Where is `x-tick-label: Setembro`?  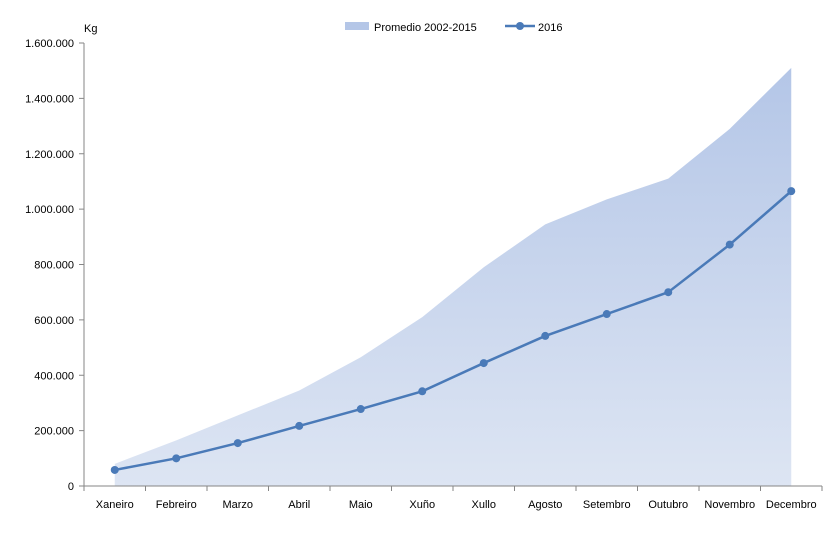 x-tick-label: Setembro is located at coordinates (607, 505).